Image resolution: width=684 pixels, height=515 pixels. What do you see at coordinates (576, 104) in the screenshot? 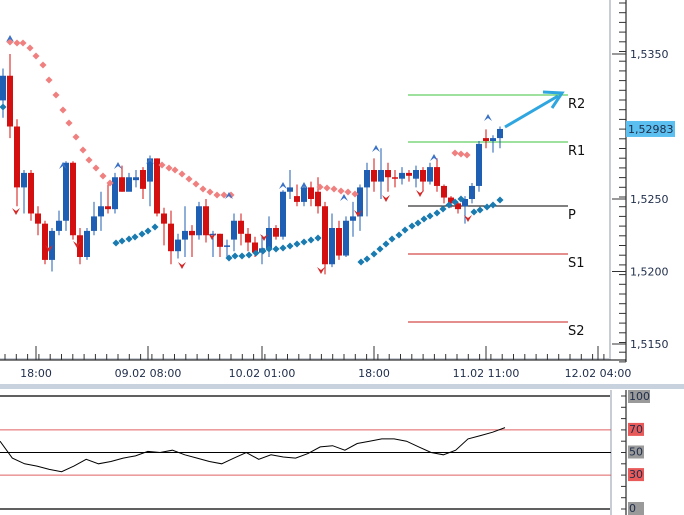
I see `pivot-label-r2: R2` at bounding box center [576, 104].